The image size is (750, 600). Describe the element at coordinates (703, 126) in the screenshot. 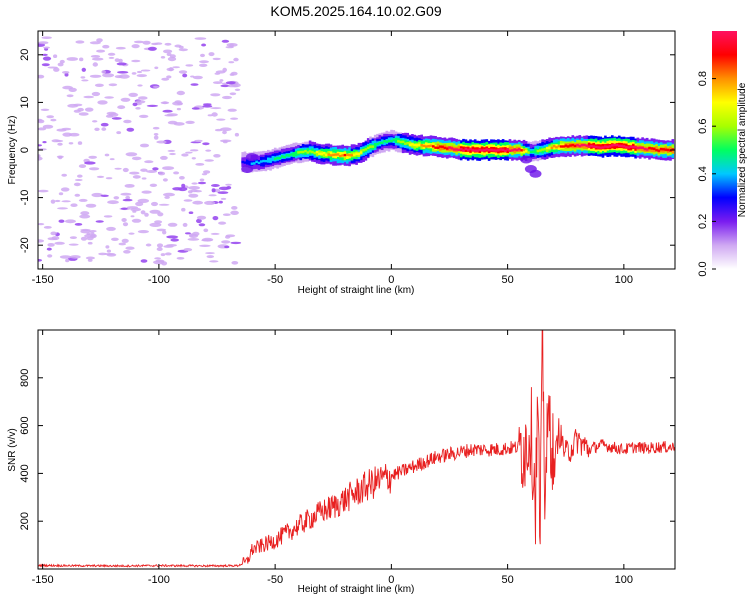

I see `colorbar-tick-label: 0.6` at that location.